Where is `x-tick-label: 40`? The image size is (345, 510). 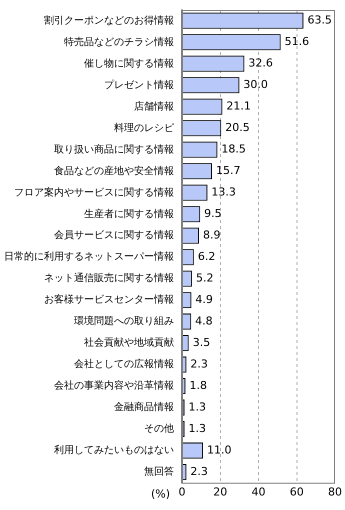 x-tick-label: 40 is located at coordinates (259, 491).